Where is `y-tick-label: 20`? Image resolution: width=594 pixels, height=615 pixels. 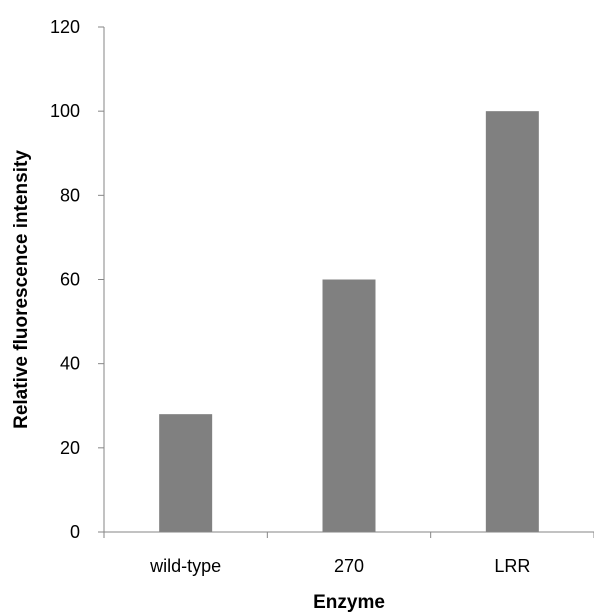 y-tick-label: 20 is located at coordinates (70, 448).